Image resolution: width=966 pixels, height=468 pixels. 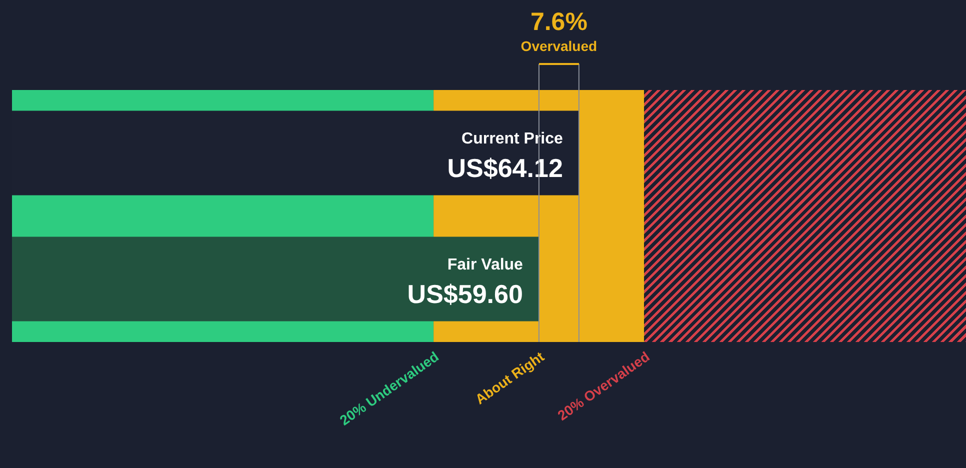 What do you see at coordinates (513, 139) in the screenshot?
I see `y-tick-label: Current Price` at bounding box center [513, 139].